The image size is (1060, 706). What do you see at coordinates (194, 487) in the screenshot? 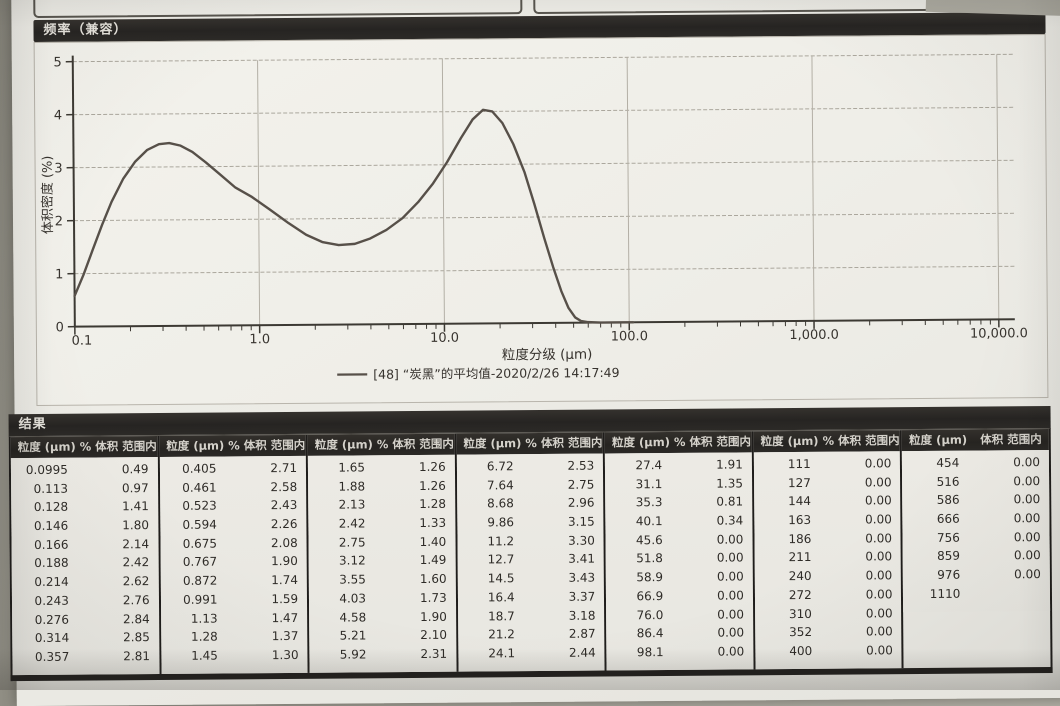
I see `size-cell: 0.461` at bounding box center [194, 487].